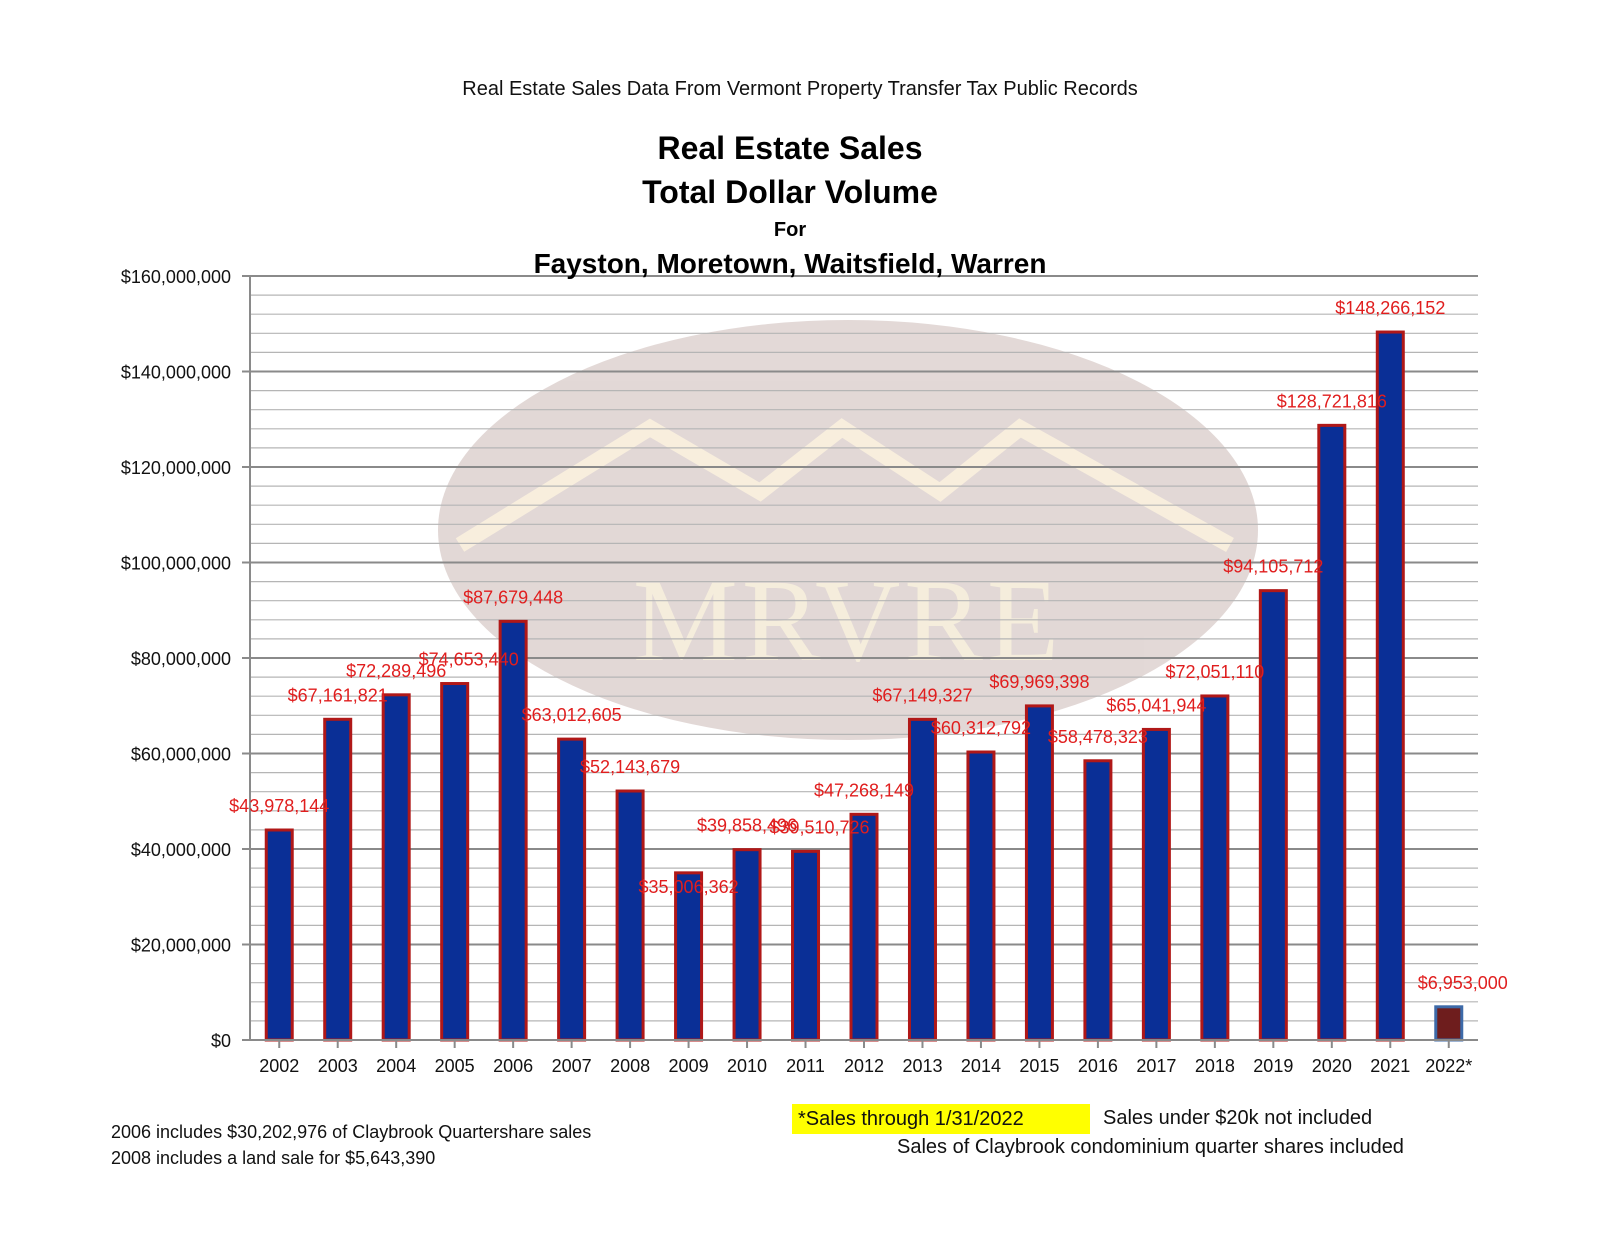 Image resolution: width=1600 pixels, height=1236 pixels. What do you see at coordinates (1039, 1066) in the screenshot?
I see `x-tick-label: 2015` at bounding box center [1039, 1066].